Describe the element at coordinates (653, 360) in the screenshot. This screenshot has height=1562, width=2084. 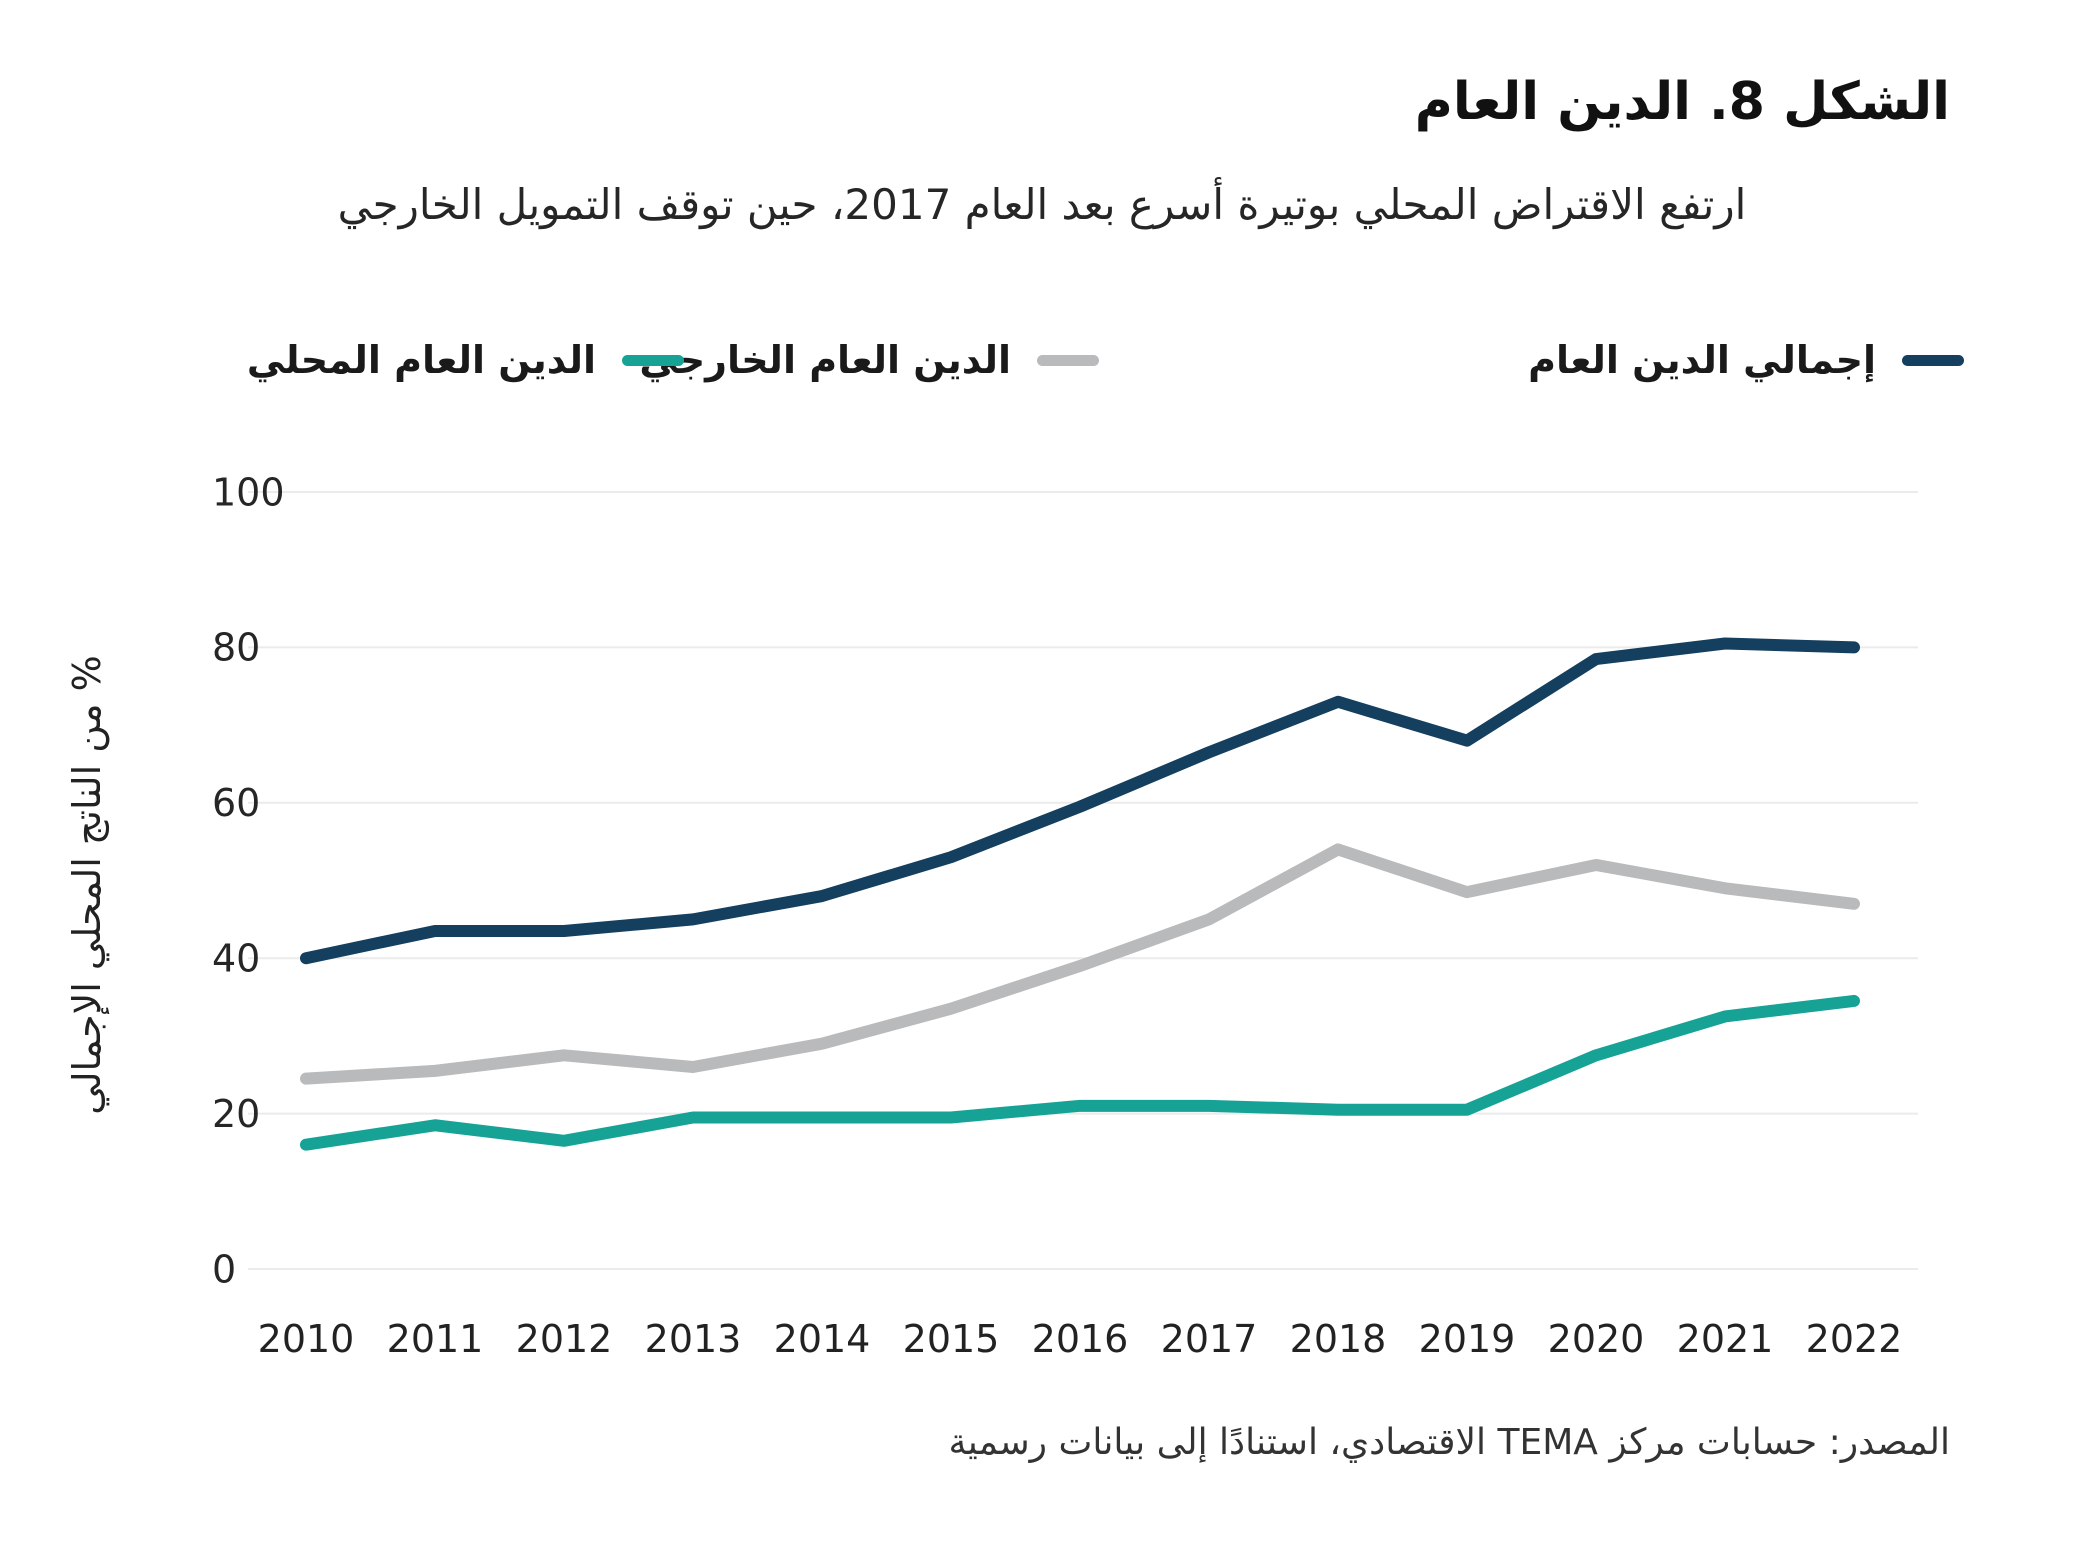
I see `legend-swatch-domestic-icon` at that location.